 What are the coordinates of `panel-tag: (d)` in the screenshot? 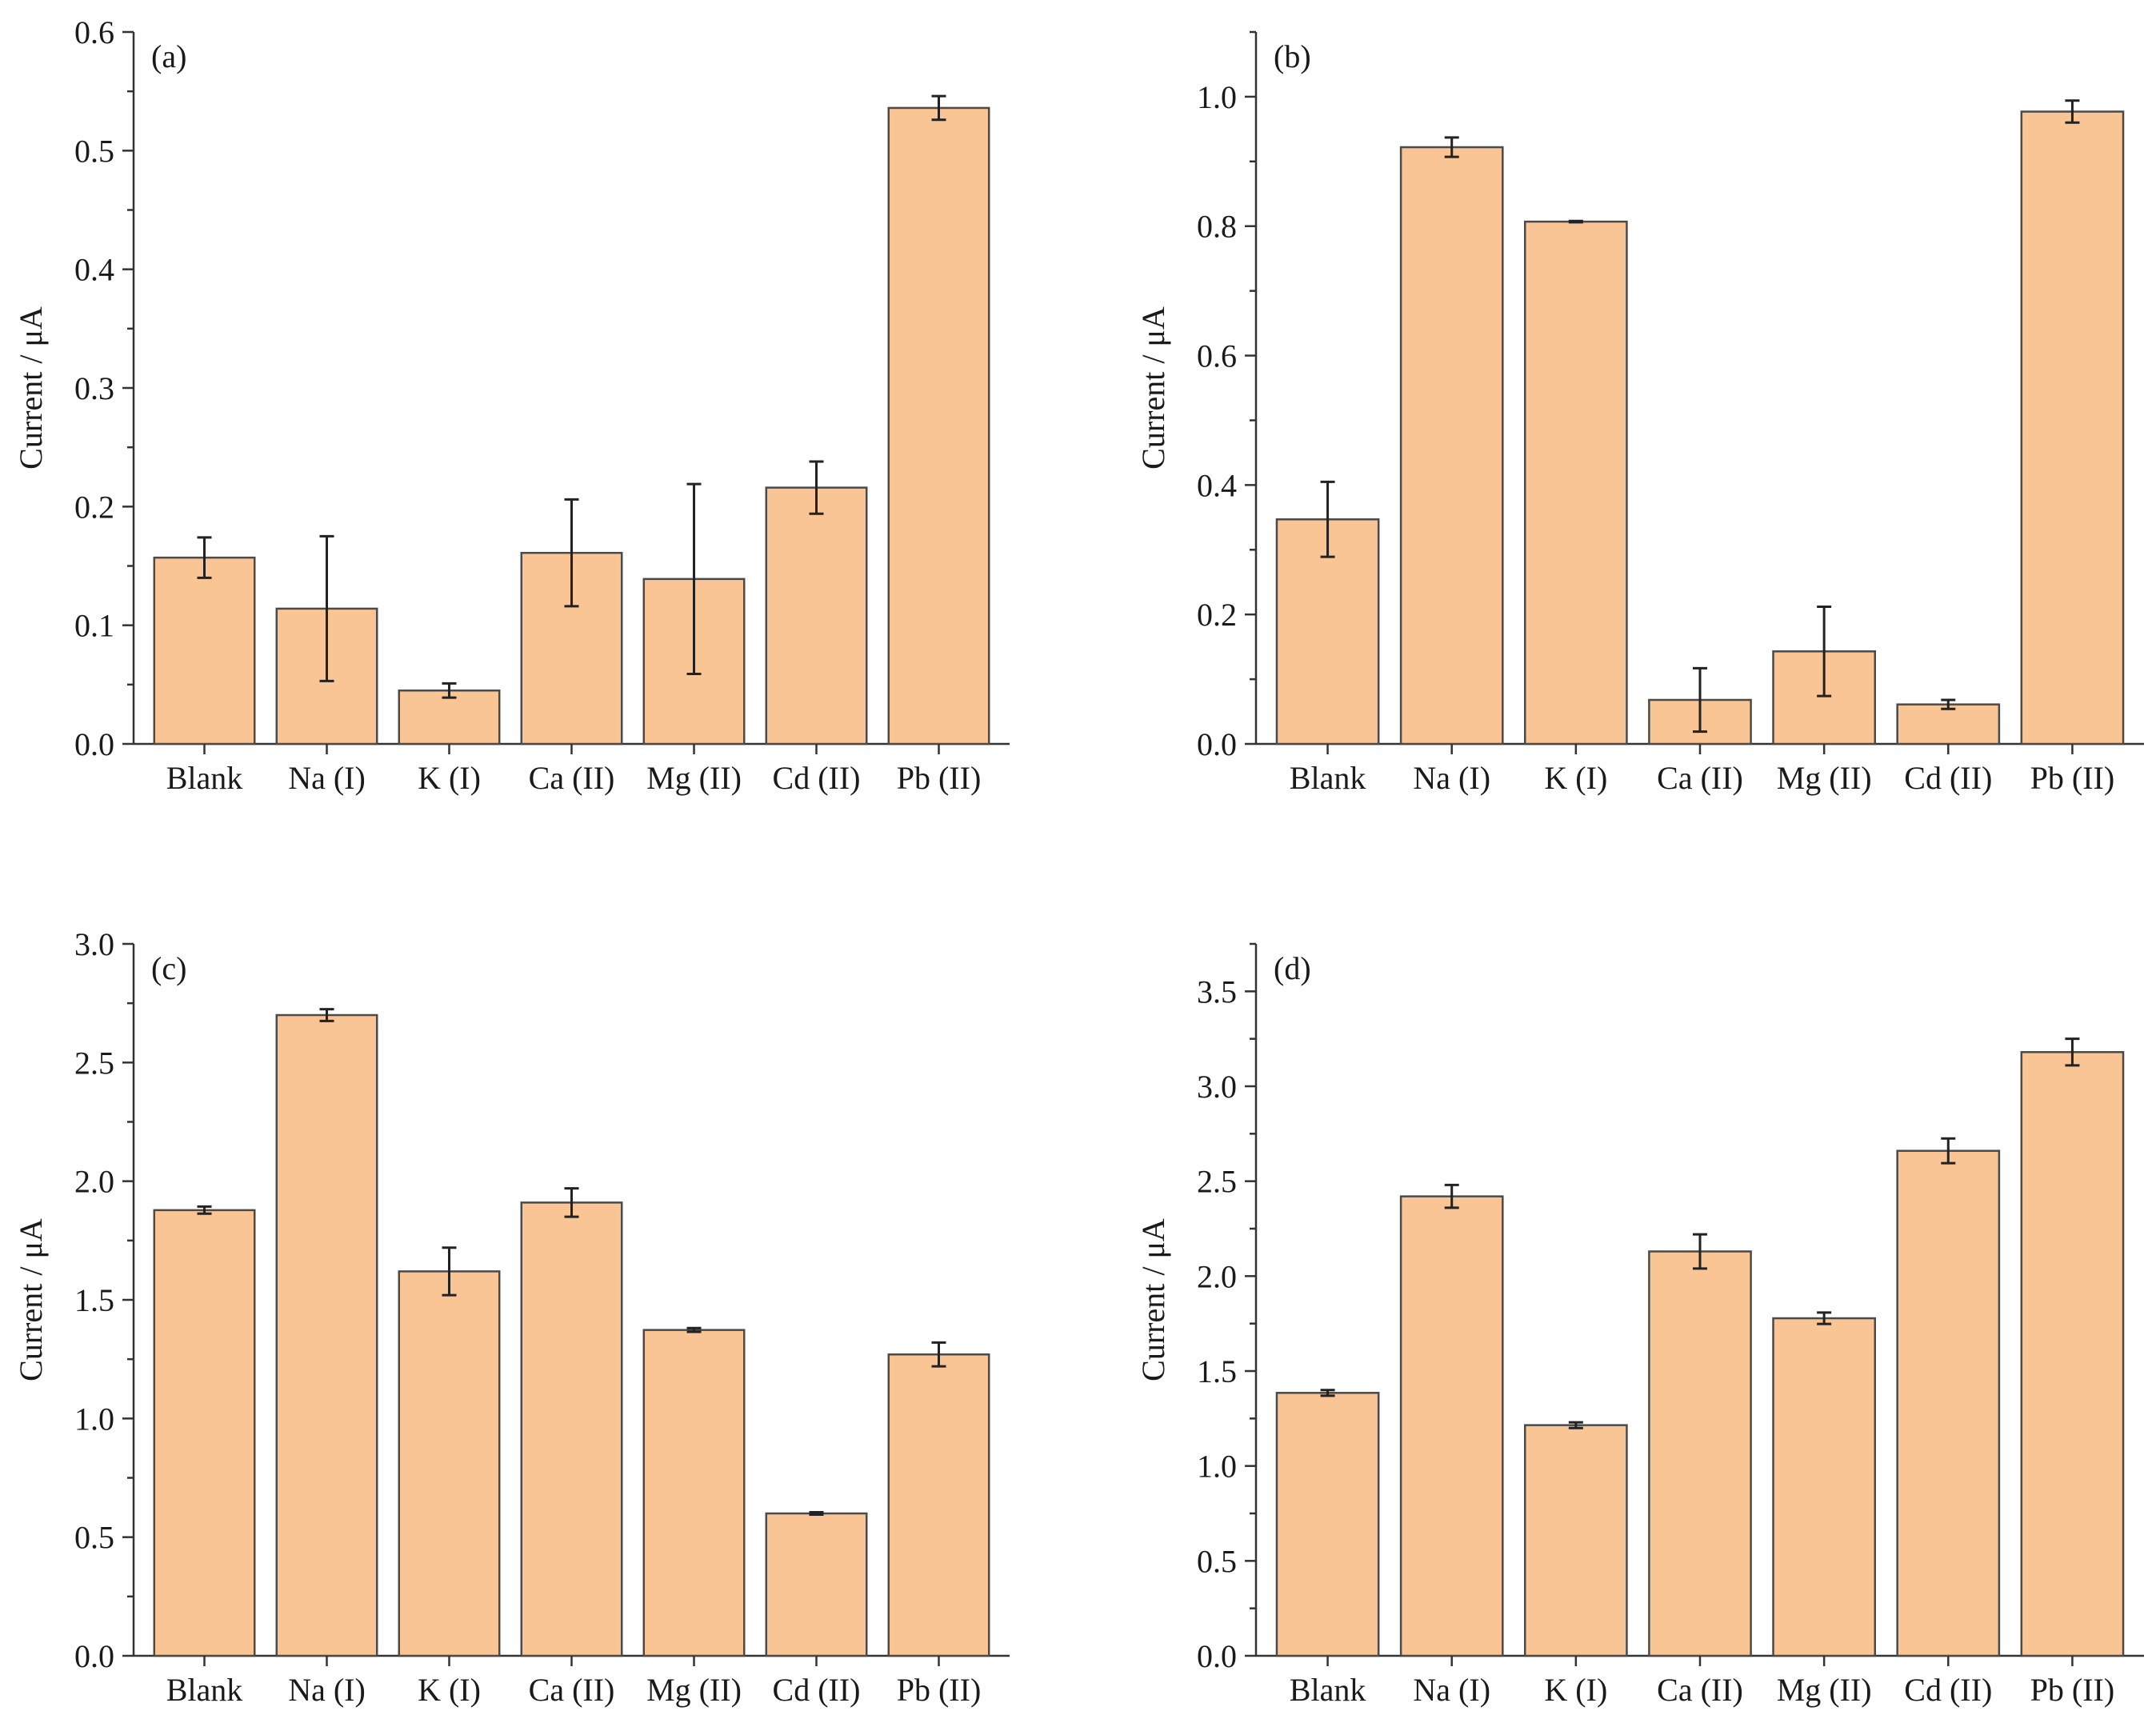 It's located at (1292, 968).